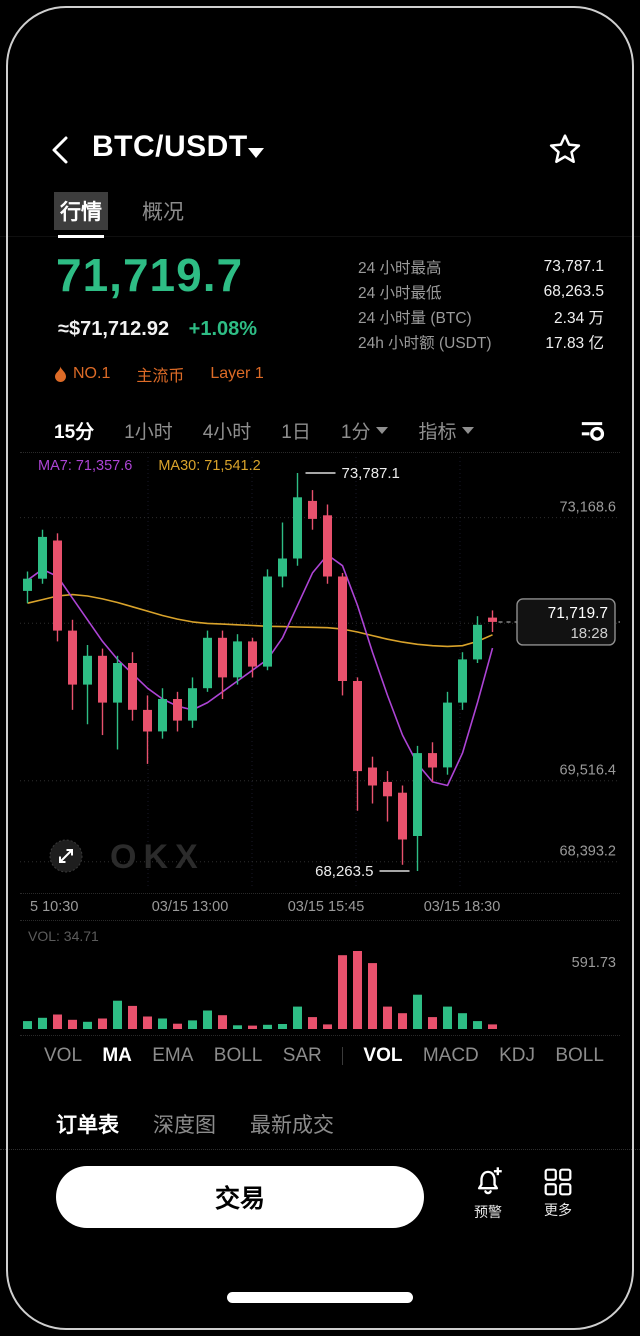 The width and height of the screenshot is (640, 1336). What do you see at coordinates (468, 430) in the screenshot?
I see `indicator-dropdown-caret-icon` at bounding box center [468, 430].